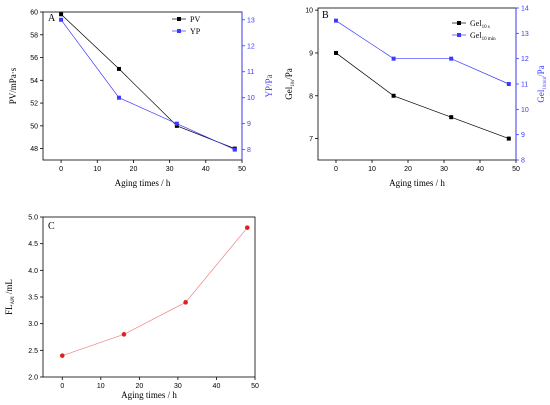 The image size is (550, 405). Describe the element at coordinates (541, 95) in the screenshot. I see `y-axis-label-right-main: Gel` at that location.